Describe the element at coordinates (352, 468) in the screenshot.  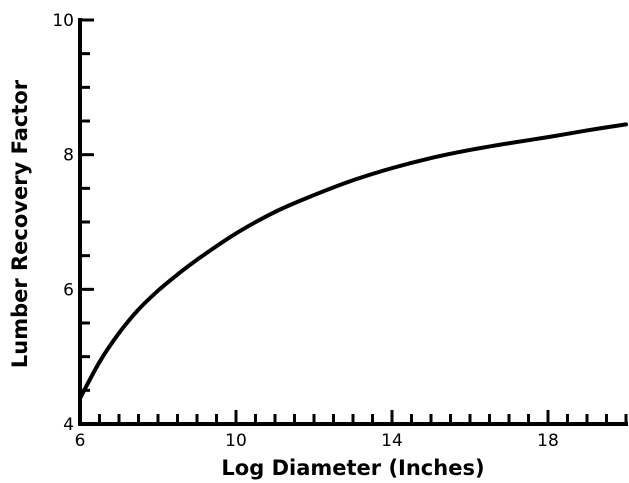
I see `x-axis-title: Log Diameter (Inches)` at that location.